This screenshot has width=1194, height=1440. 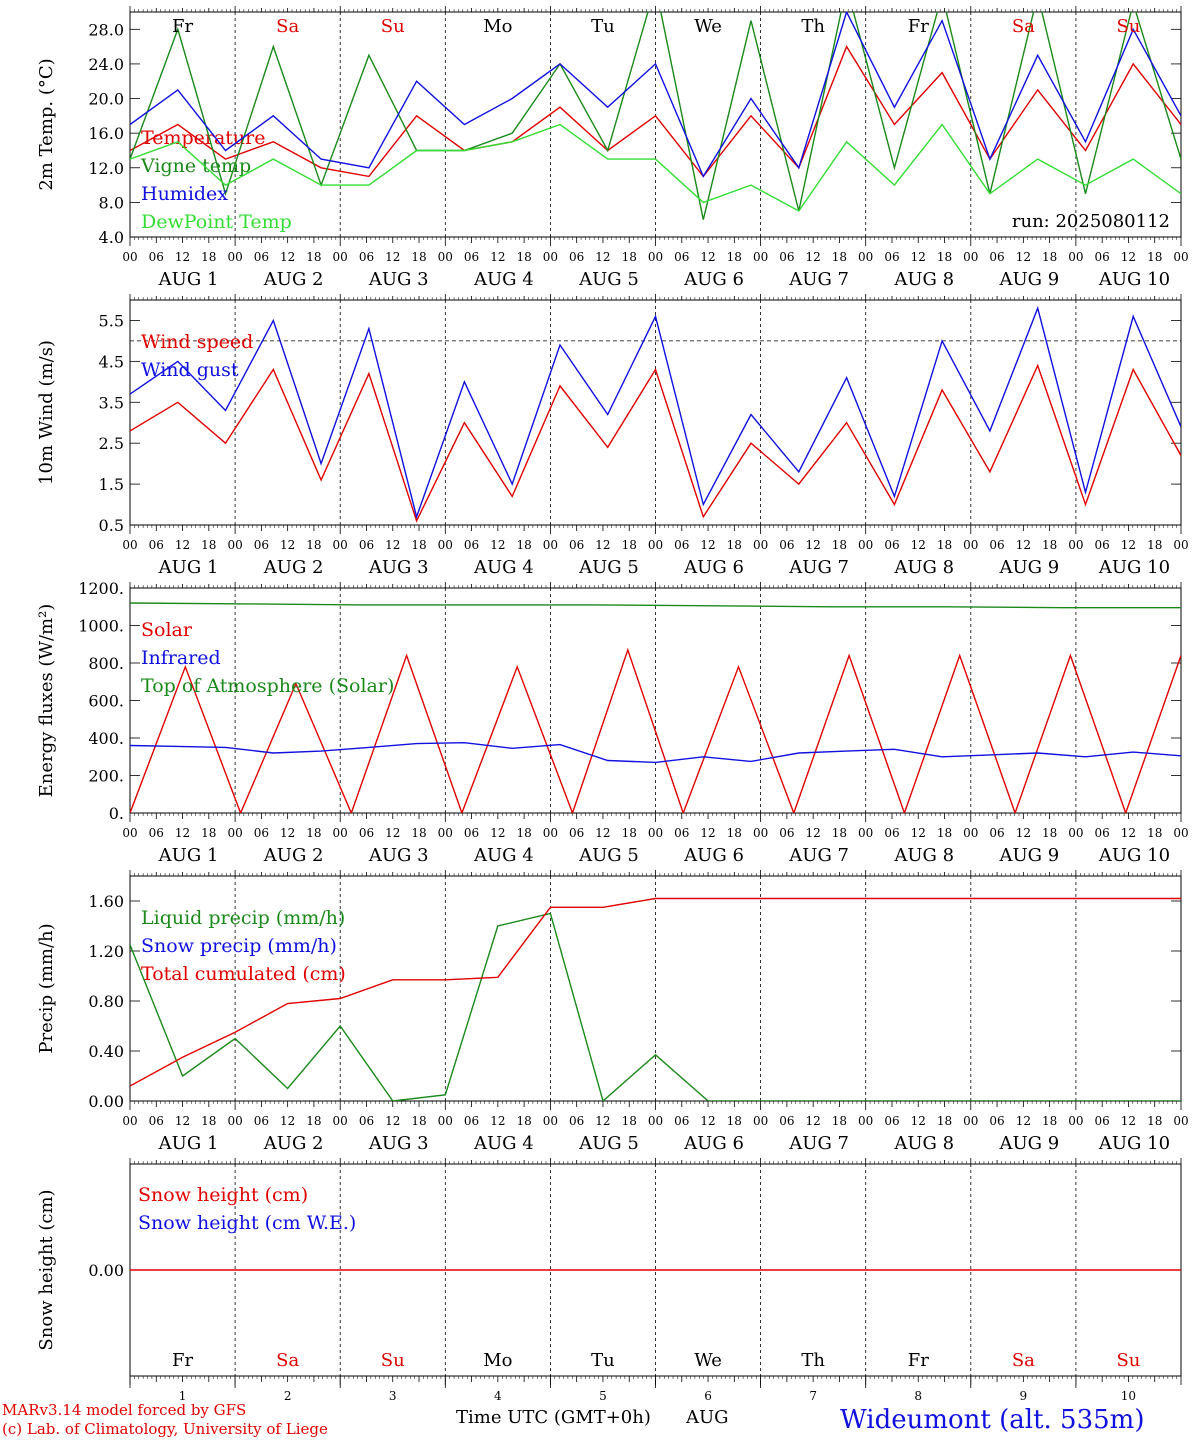 I want to click on day-name: Su, so click(x=1128, y=26).